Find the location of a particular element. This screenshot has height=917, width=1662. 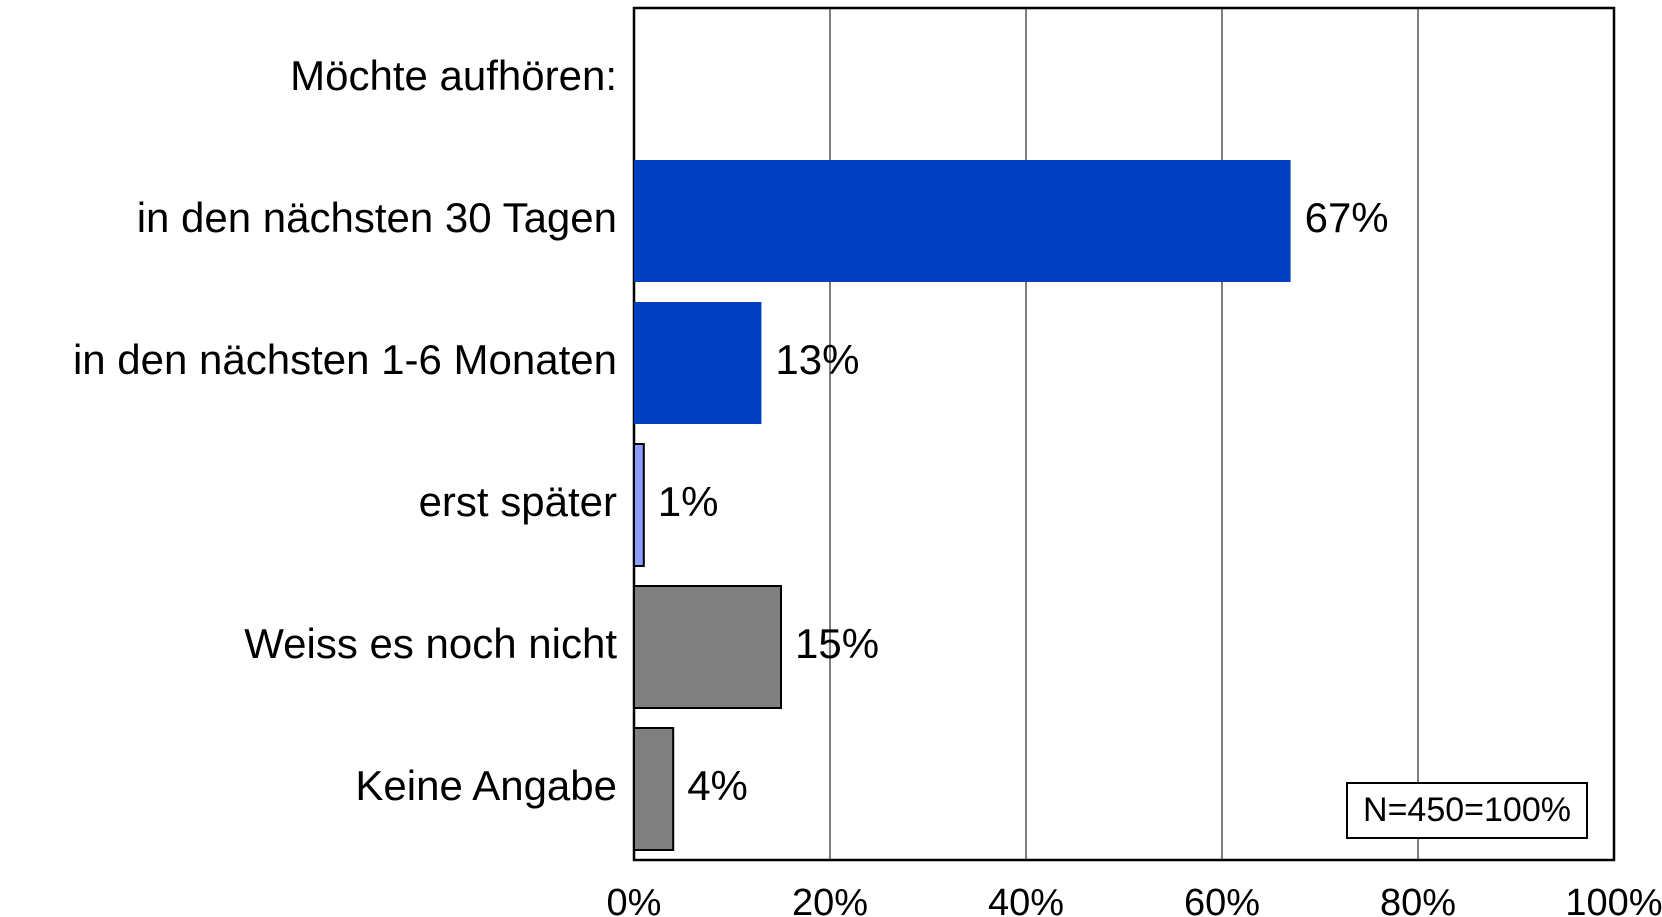

y-tick-label: Weiss es noch nicht is located at coordinates (430, 643).